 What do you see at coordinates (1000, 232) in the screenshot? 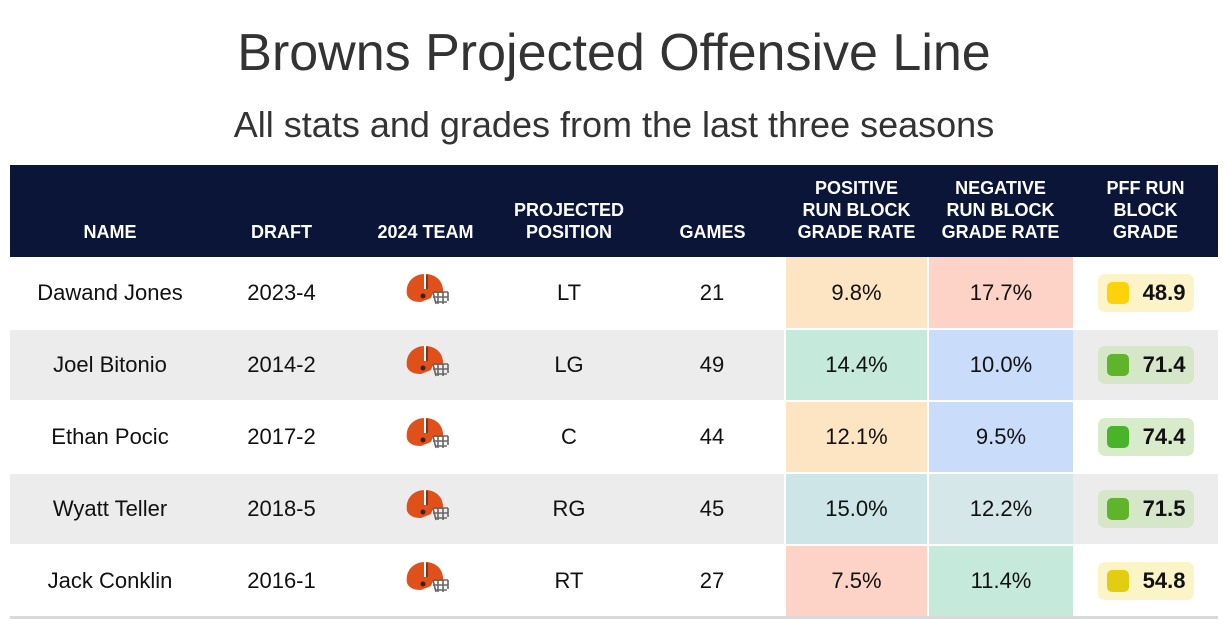
I see `header-negative-line3: GRADE RATE` at bounding box center [1000, 232].